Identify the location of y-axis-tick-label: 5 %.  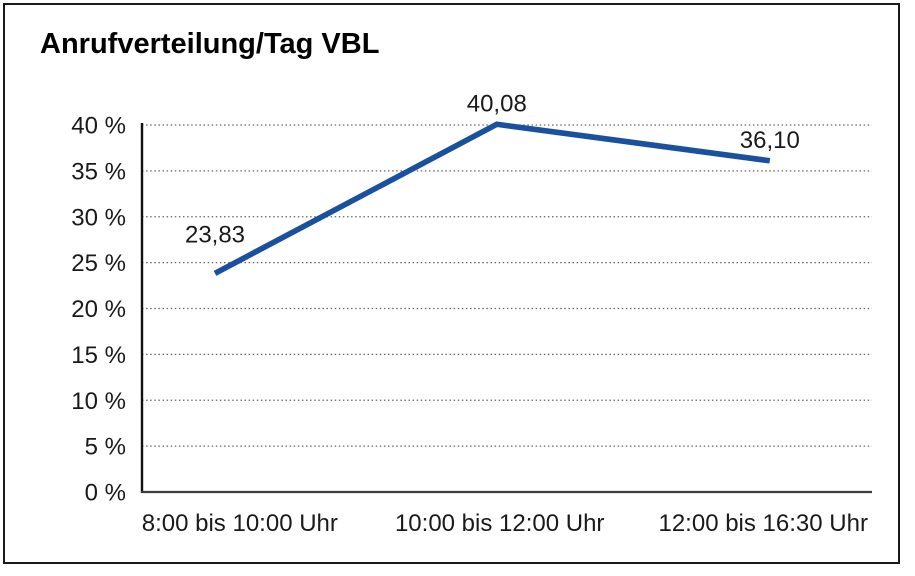
(105, 447).